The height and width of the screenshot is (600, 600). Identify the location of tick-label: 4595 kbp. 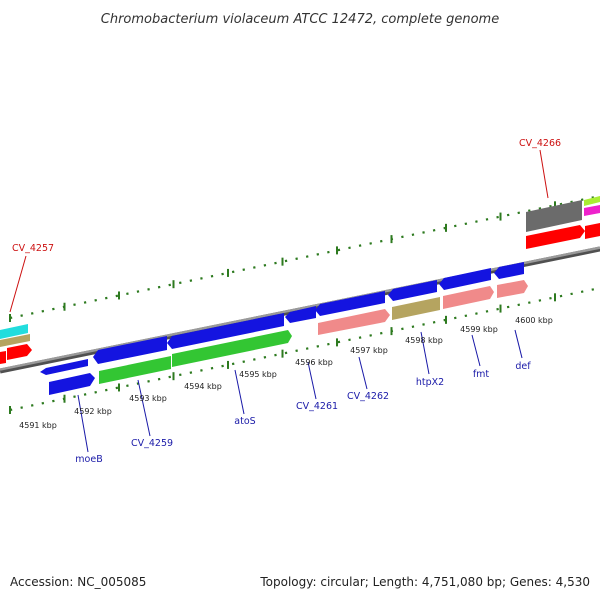
(258, 374).